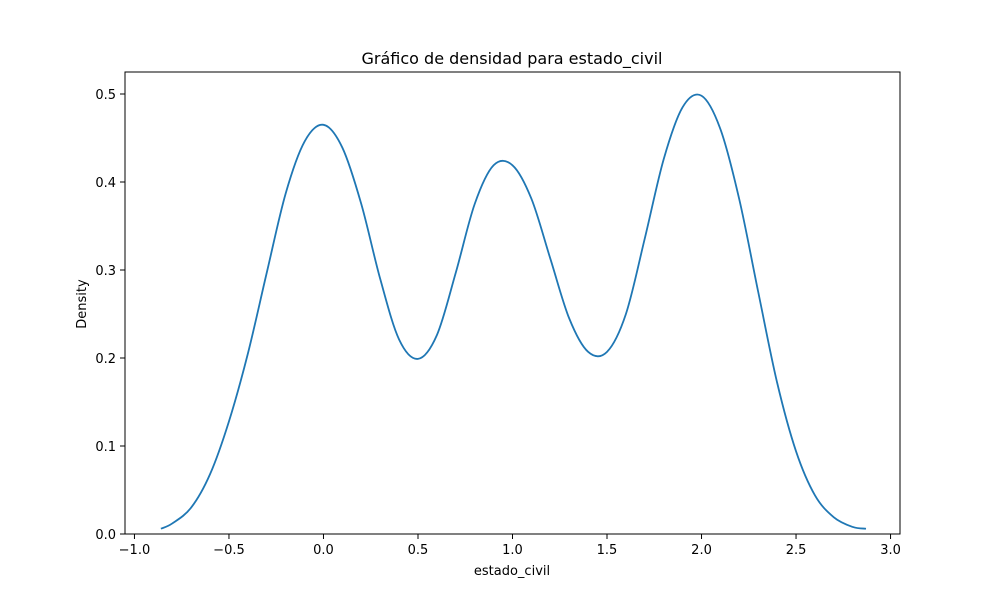  What do you see at coordinates (701, 550) in the screenshot?
I see `x-tick-label: 2.0` at bounding box center [701, 550].